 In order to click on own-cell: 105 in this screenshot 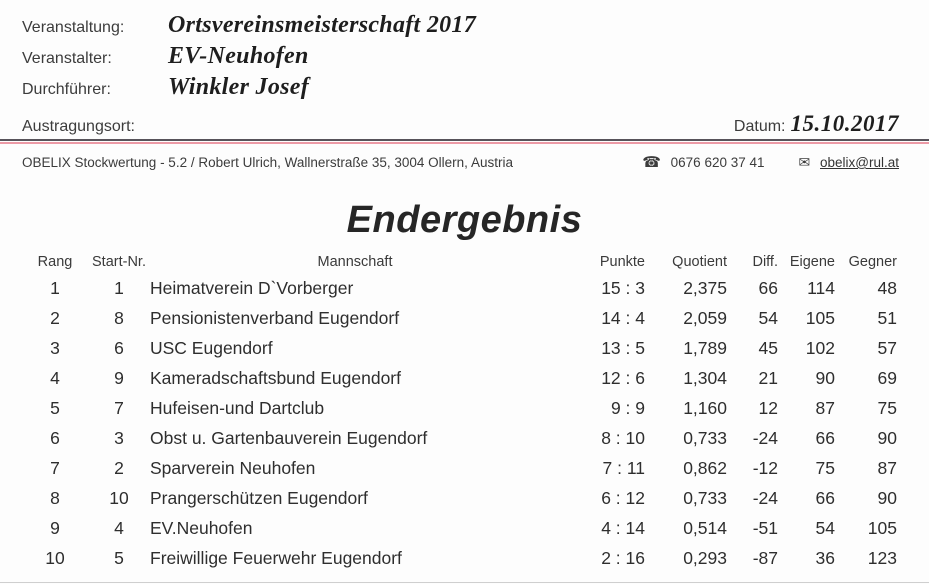, I will do `click(820, 318)`.